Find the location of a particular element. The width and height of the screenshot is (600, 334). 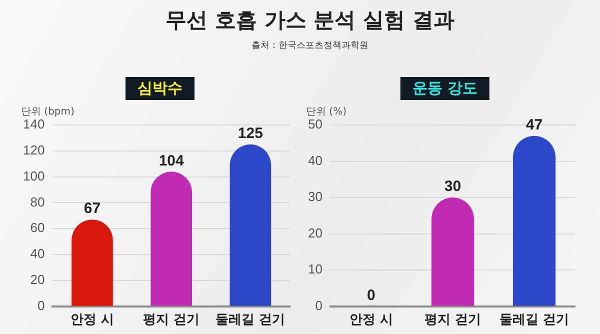

y-axis-title: 단위 (bpm) is located at coordinates (48, 112).